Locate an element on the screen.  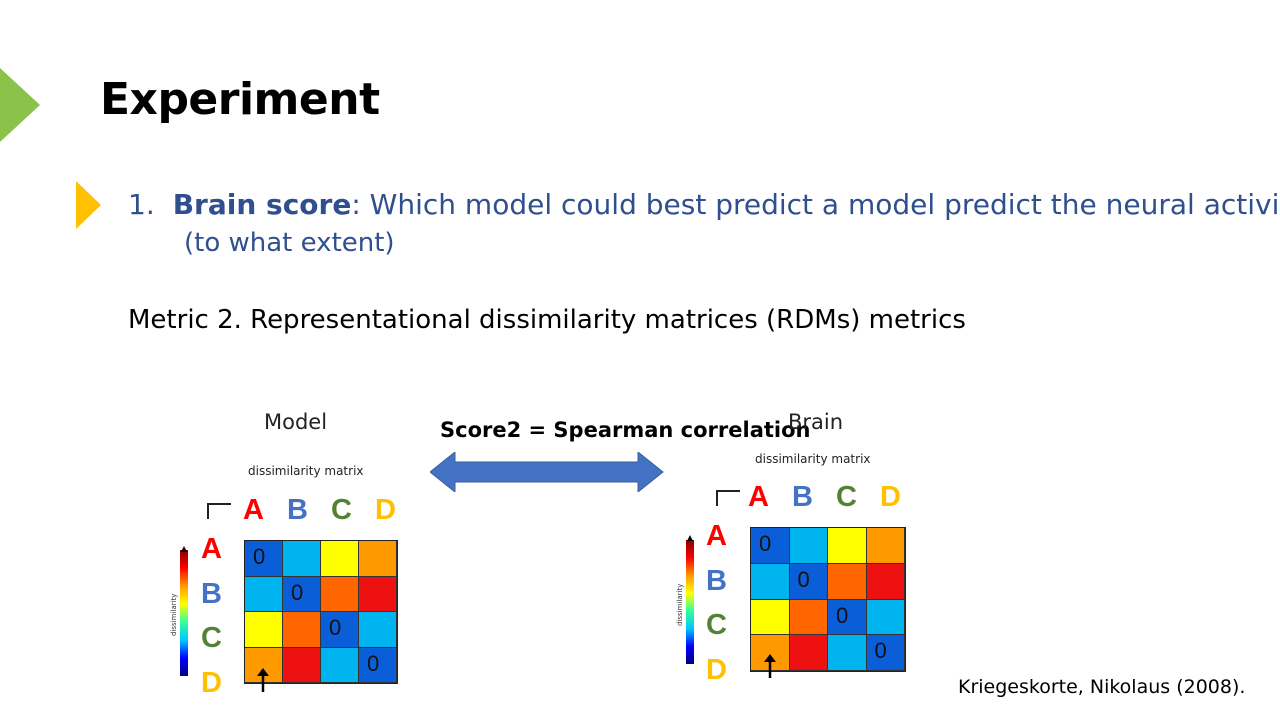
score-label: Score2 = Spearman correlation is located at coordinates (625, 430).